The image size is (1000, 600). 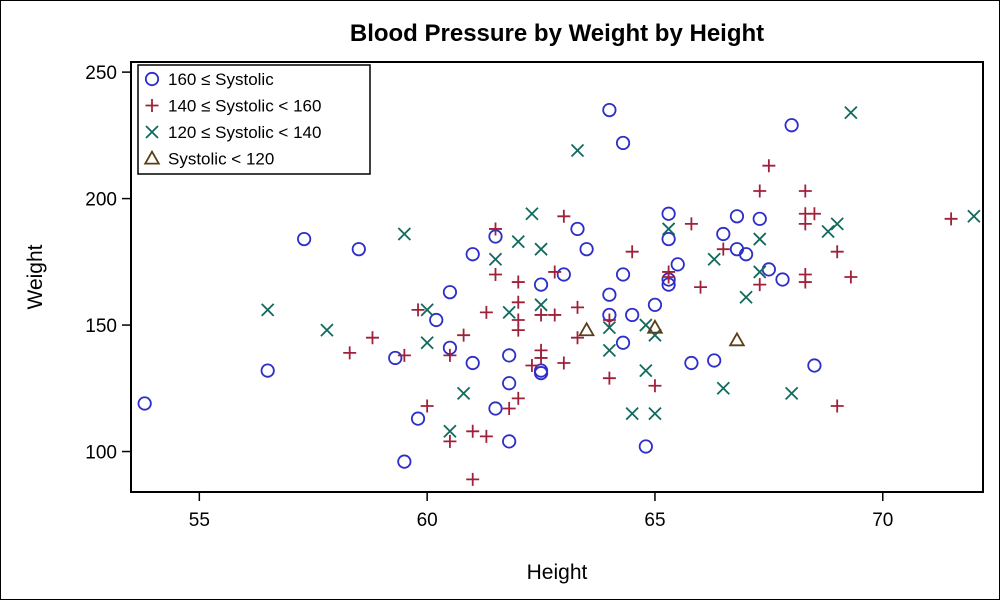 I want to click on x-axis-title: Height, so click(x=557, y=572).